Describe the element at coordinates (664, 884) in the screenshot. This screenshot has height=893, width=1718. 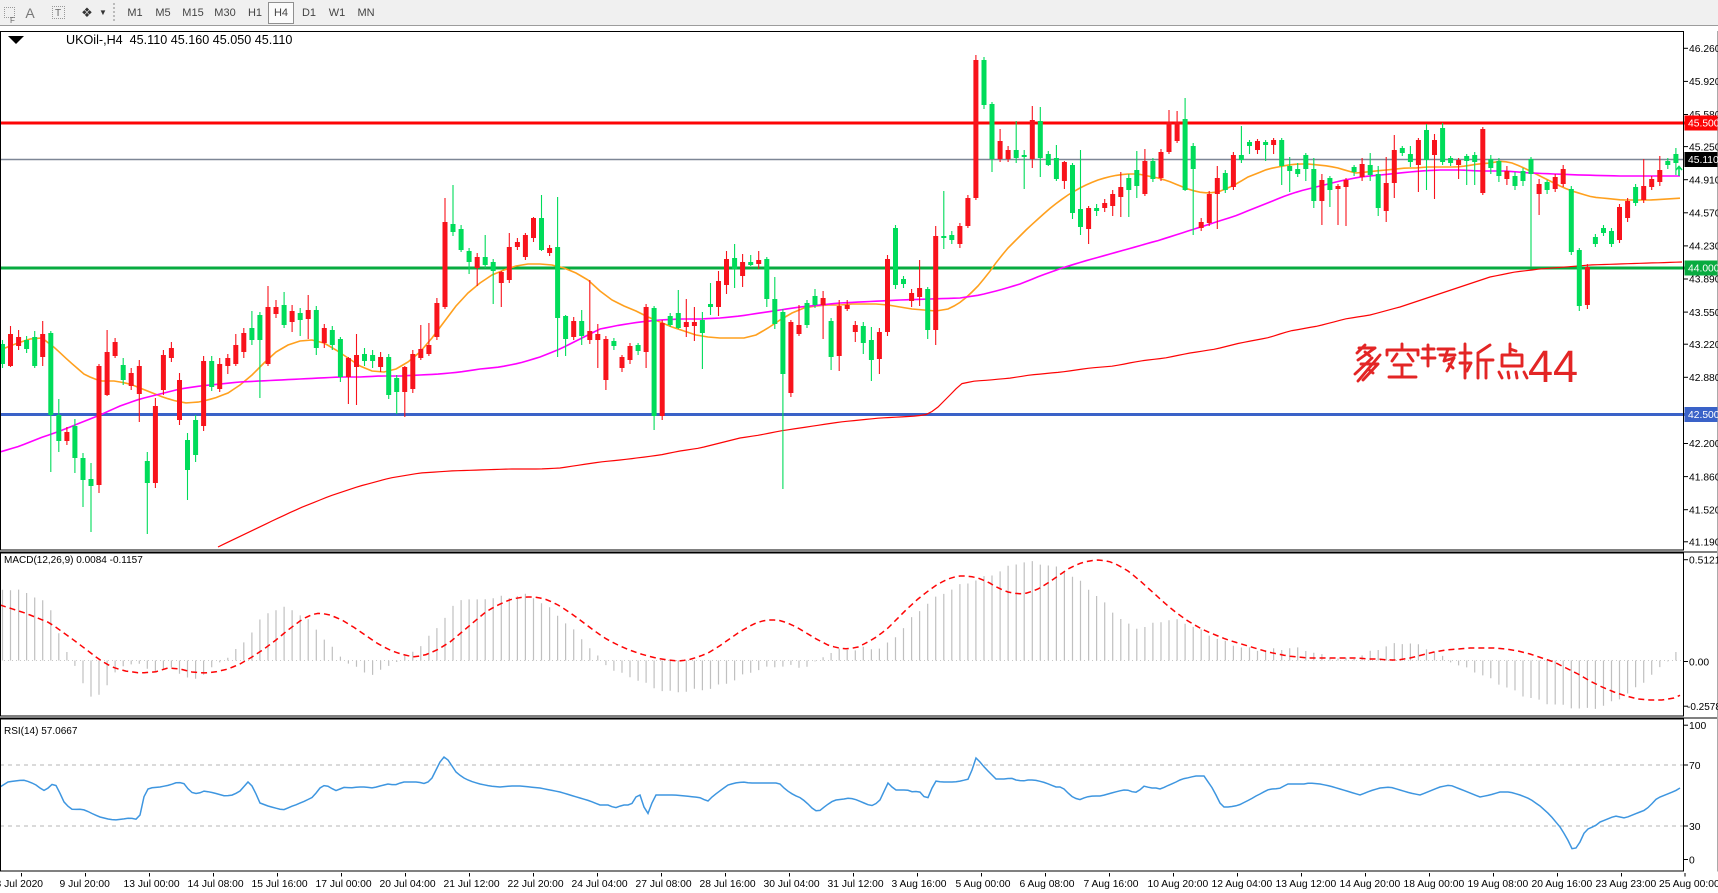
I see `svg-text: 27 Jul 08:00` at that location.